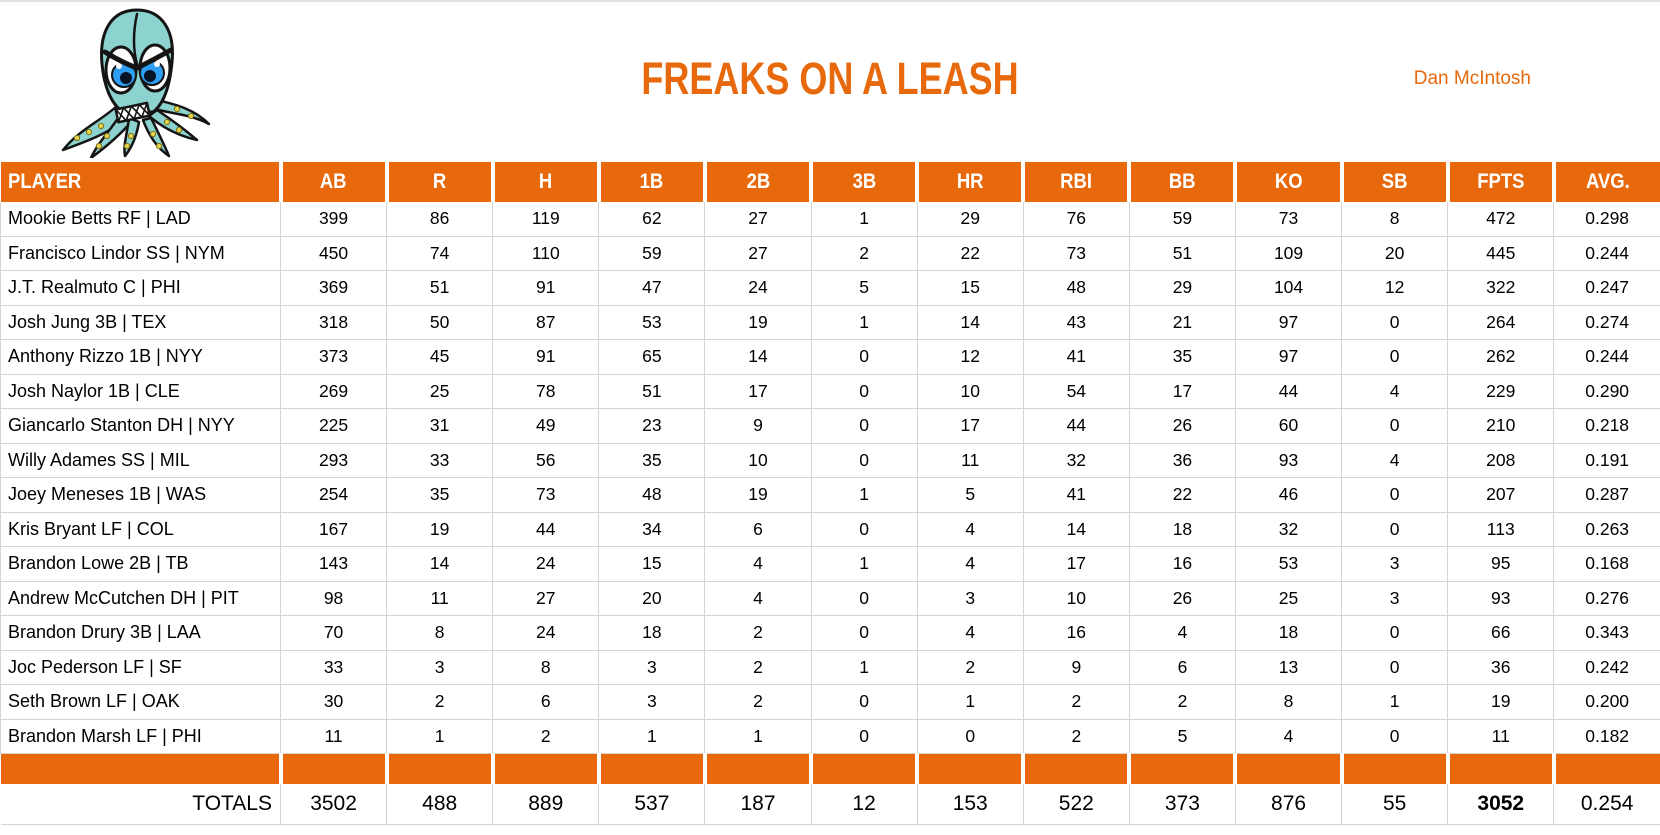  What do you see at coordinates (1606, 288) in the screenshot?
I see `stat-cell: 0.247` at bounding box center [1606, 288].